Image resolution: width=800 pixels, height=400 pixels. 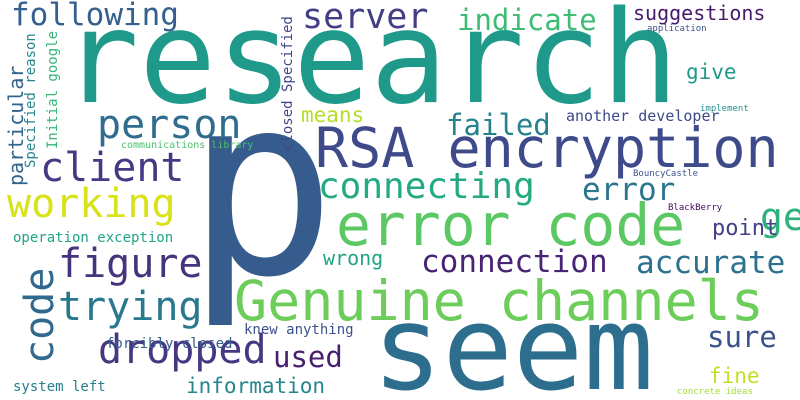 What do you see at coordinates (112, 168) in the screenshot?
I see `word-client: client` at bounding box center [112, 168].